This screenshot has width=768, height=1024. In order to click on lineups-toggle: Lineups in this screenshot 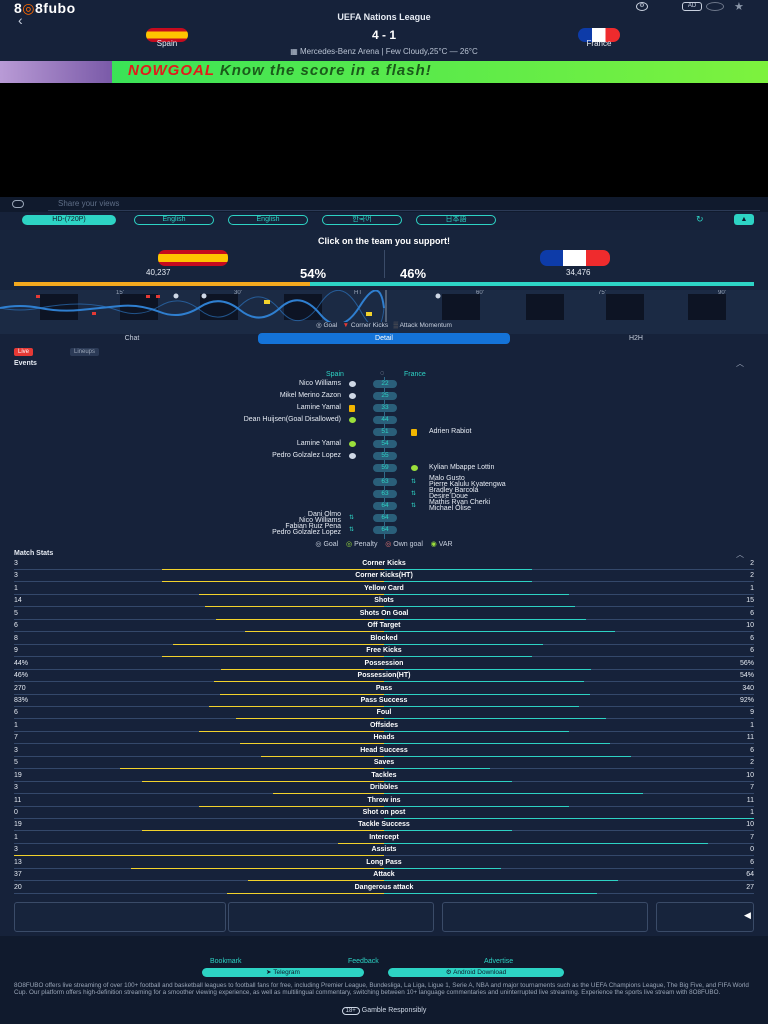, I will do `click(85, 352)`.